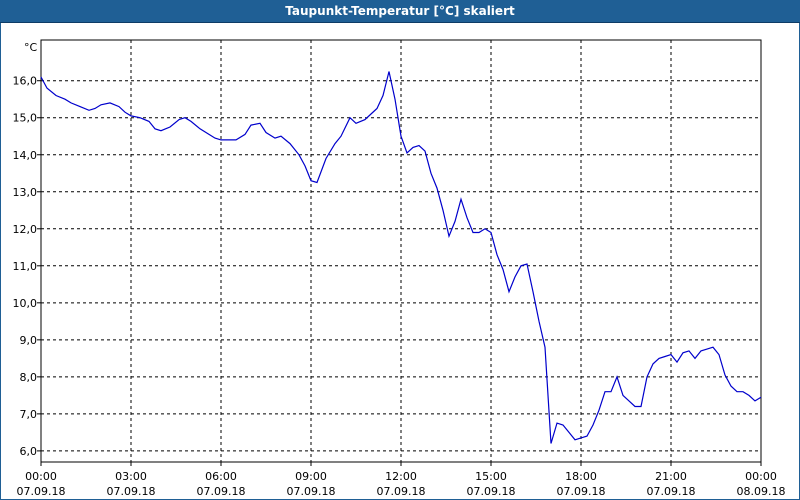 This screenshot has width=800, height=500. I want to click on y-tick-label: 15,0, so click(25, 118).